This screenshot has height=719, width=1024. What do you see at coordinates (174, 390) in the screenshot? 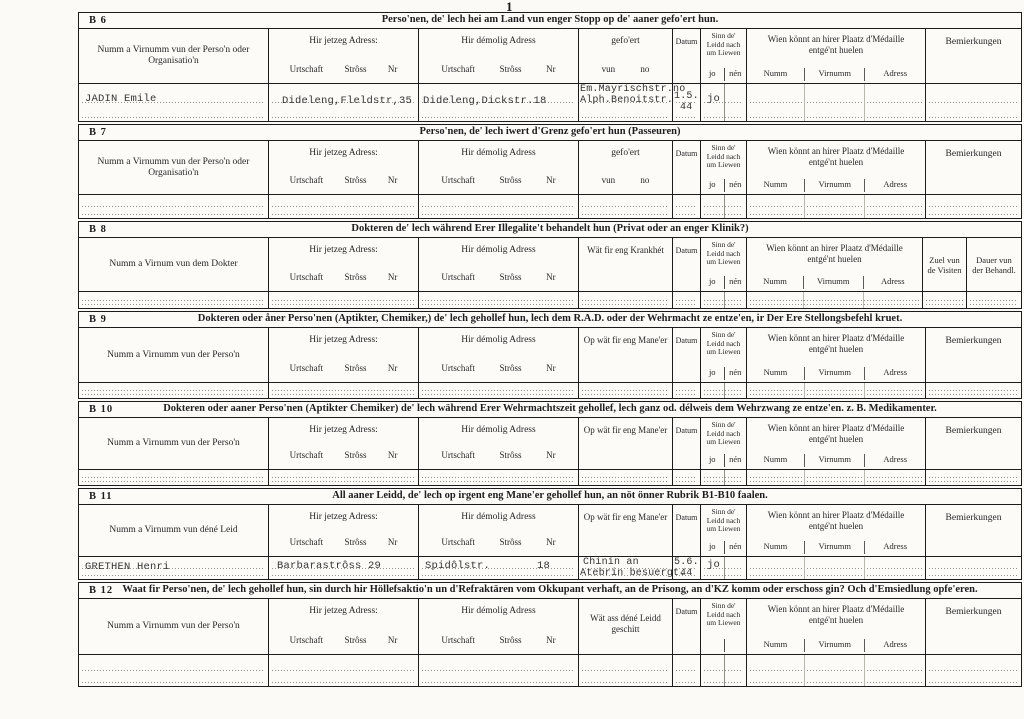
I see `b9-entry-name-cell` at bounding box center [174, 390].